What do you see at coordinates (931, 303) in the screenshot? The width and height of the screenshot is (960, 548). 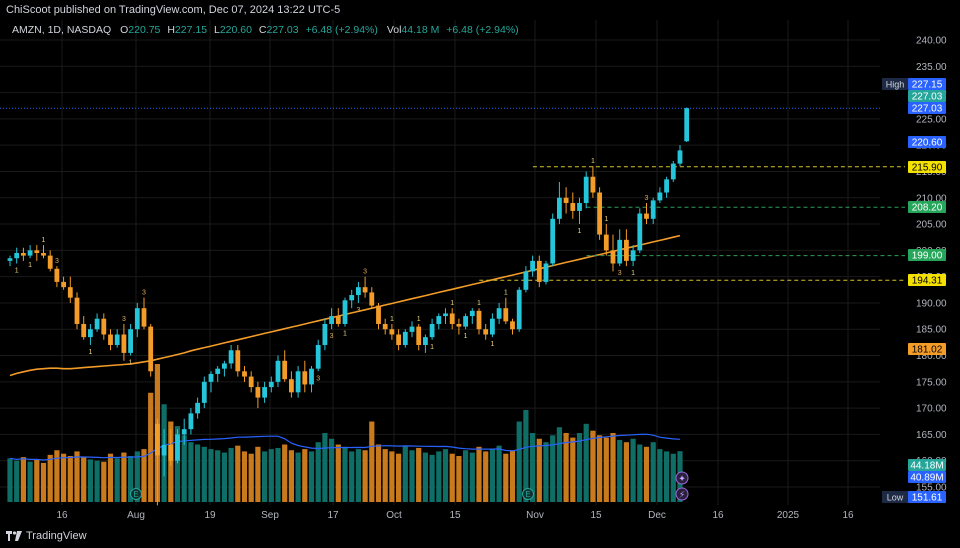 I see `price-tick-label: 190.00` at bounding box center [931, 303].